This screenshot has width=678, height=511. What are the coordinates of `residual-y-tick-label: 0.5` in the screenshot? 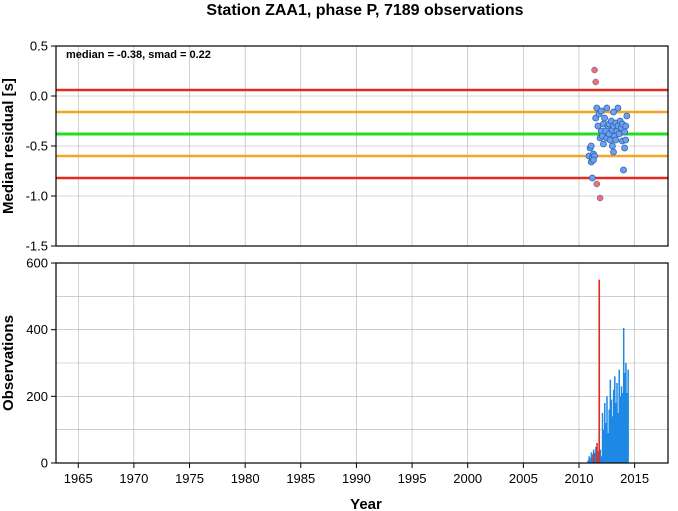 It's located at (39, 46).